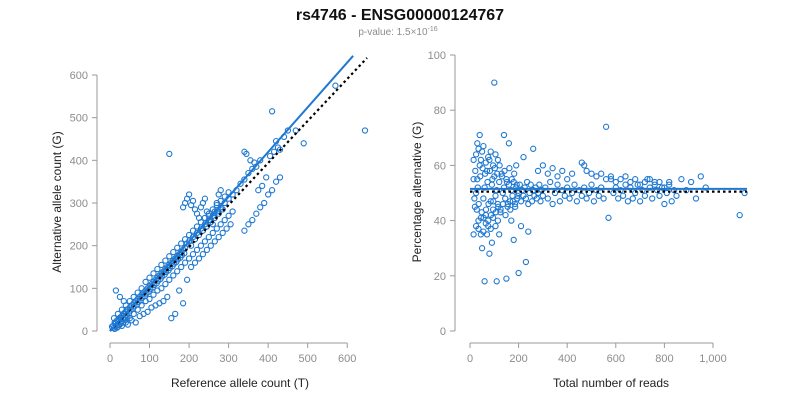 The height and width of the screenshot is (400, 800). I want to click on right-lines, so click(608, 190).